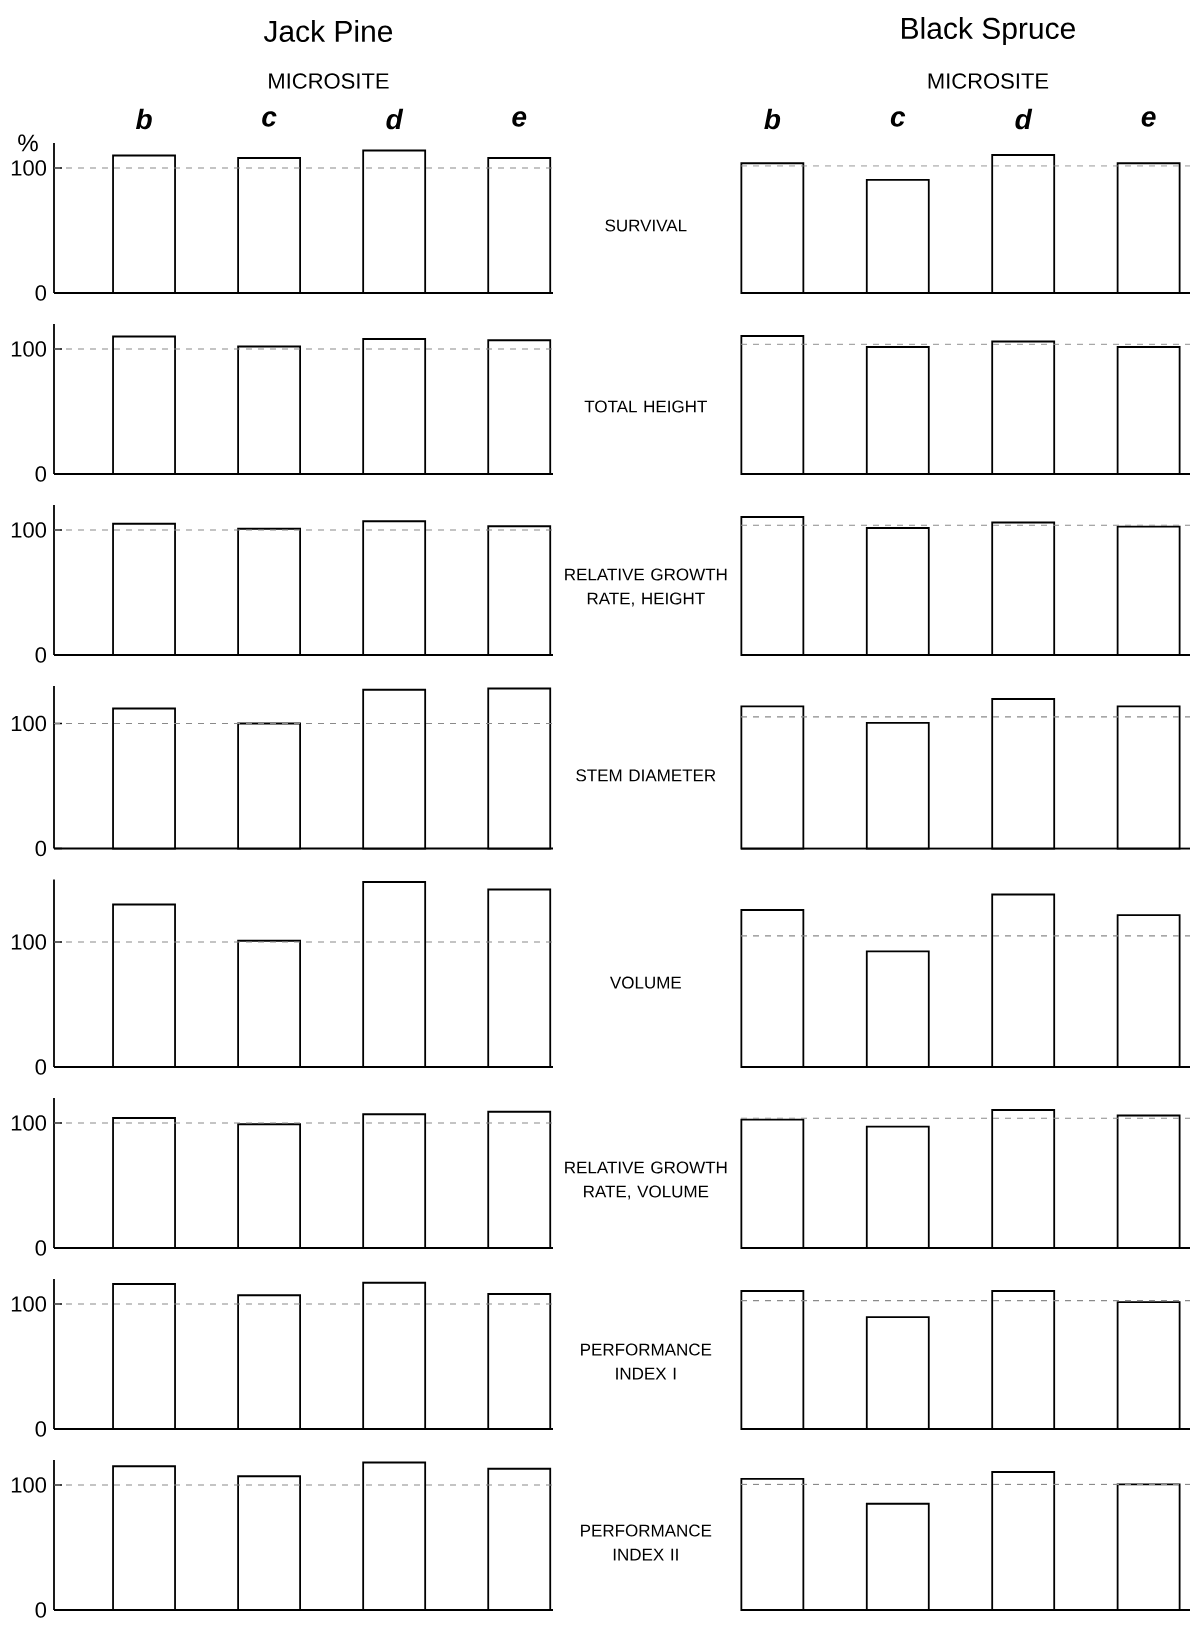 The height and width of the screenshot is (1637, 1190). Describe the element at coordinates (646, 775) in the screenshot. I see `text: STEM DIAMETER` at that location.